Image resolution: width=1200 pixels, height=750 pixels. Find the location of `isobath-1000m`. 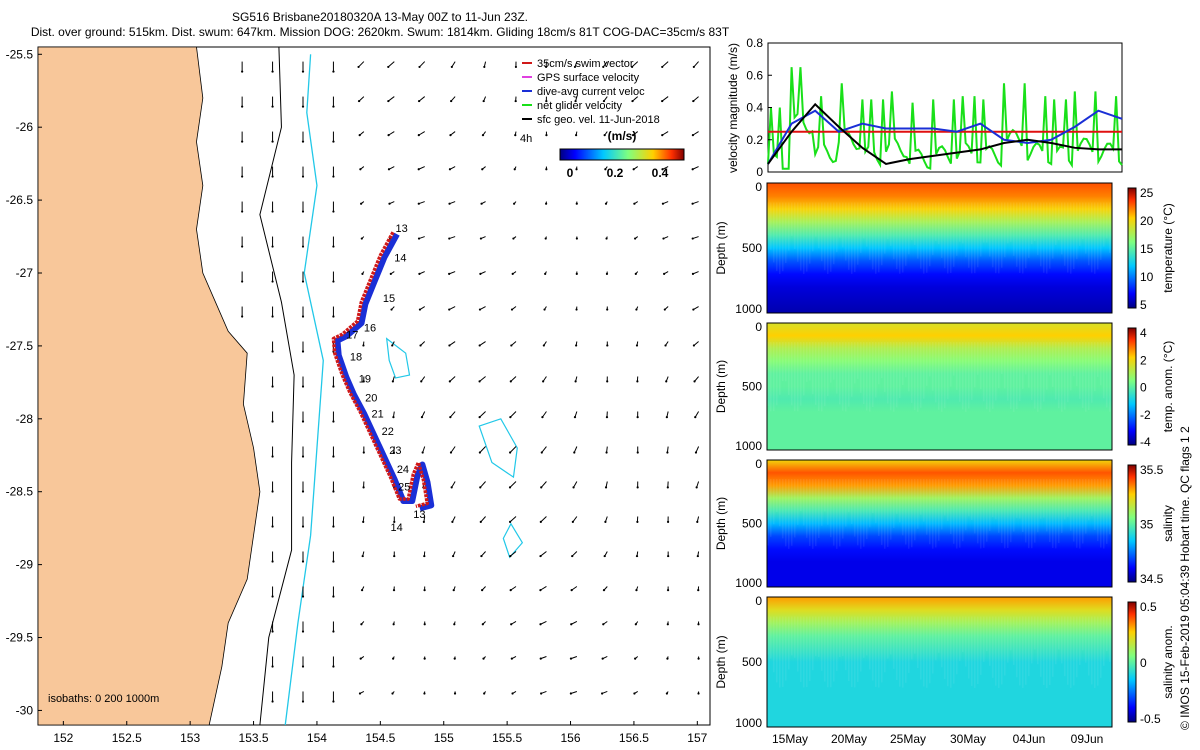

isobath-1000m is located at coordinates (304, 389).